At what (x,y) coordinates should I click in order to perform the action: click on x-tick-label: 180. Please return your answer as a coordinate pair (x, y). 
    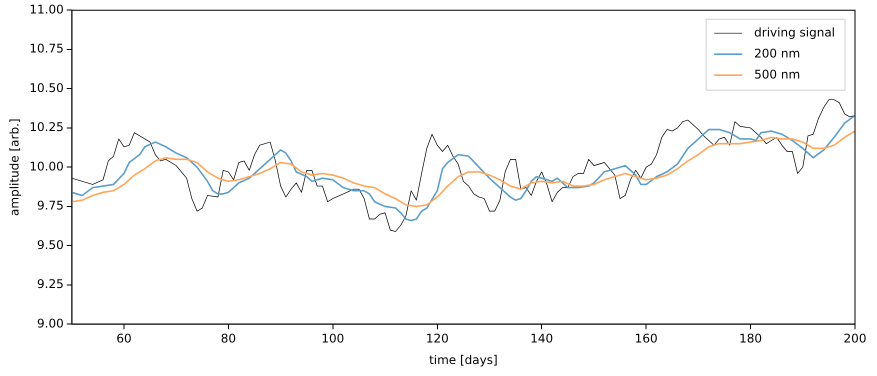
    Looking at the image, I should click on (750, 339).